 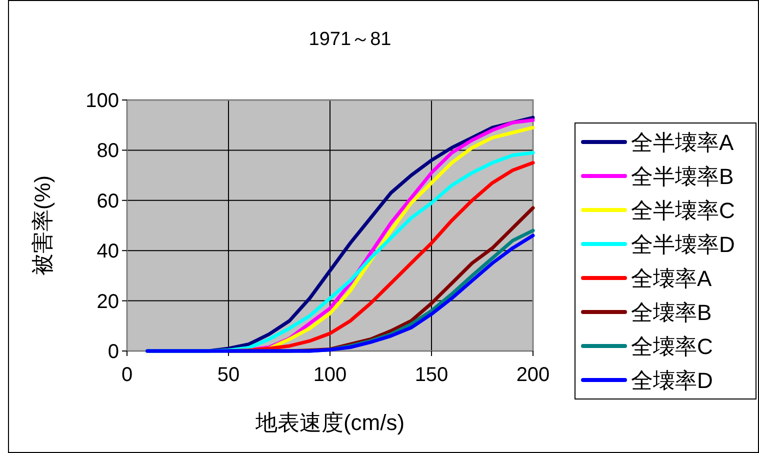 What do you see at coordinates (228, 375) in the screenshot?
I see `x-tick-label: 50` at bounding box center [228, 375].